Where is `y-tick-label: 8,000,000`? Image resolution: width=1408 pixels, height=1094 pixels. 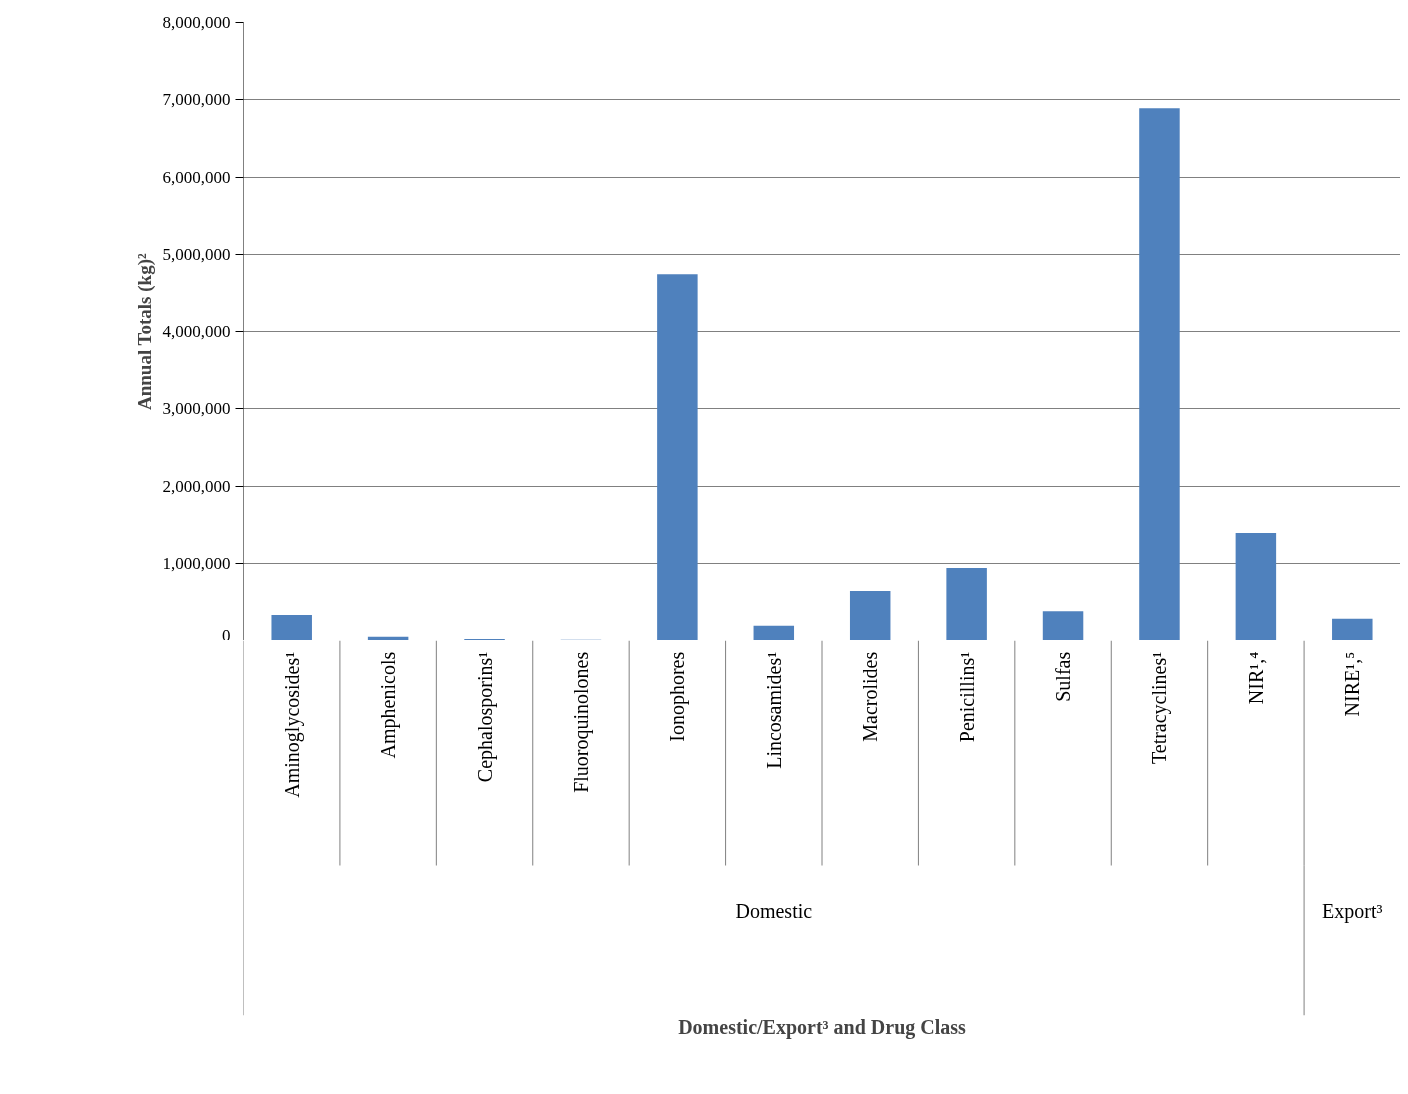 y-tick-label: 8,000,000 is located at coordinates (196, 22).